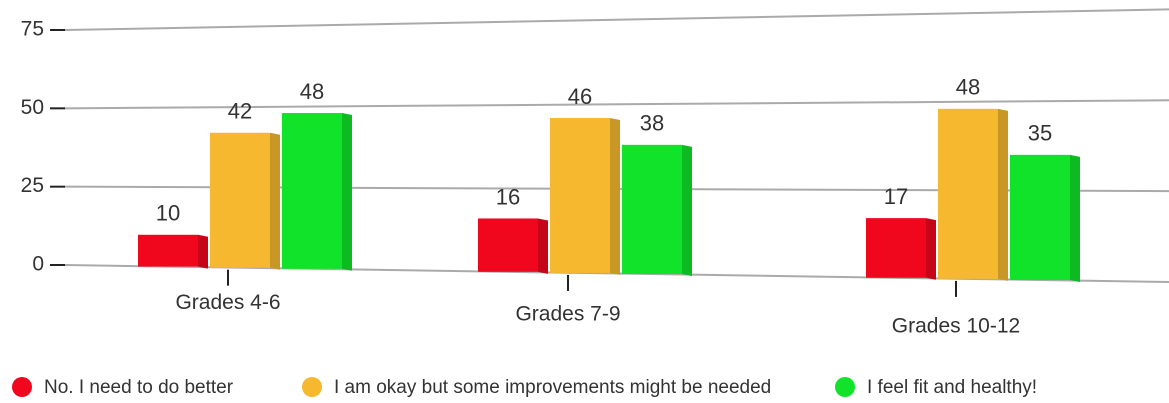  Describe the element at coordinates (168, 213) in the screenshot. I see `value-label: 10` at that location.